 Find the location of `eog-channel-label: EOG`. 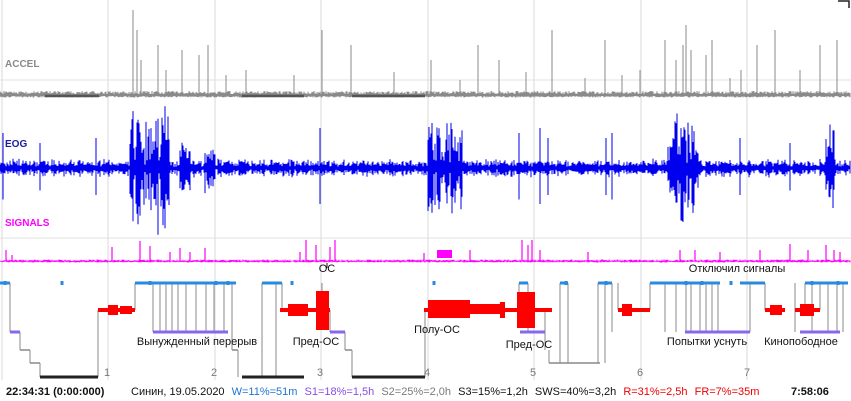

eog-channel-label: EOG is located at coordinates (16, 144).